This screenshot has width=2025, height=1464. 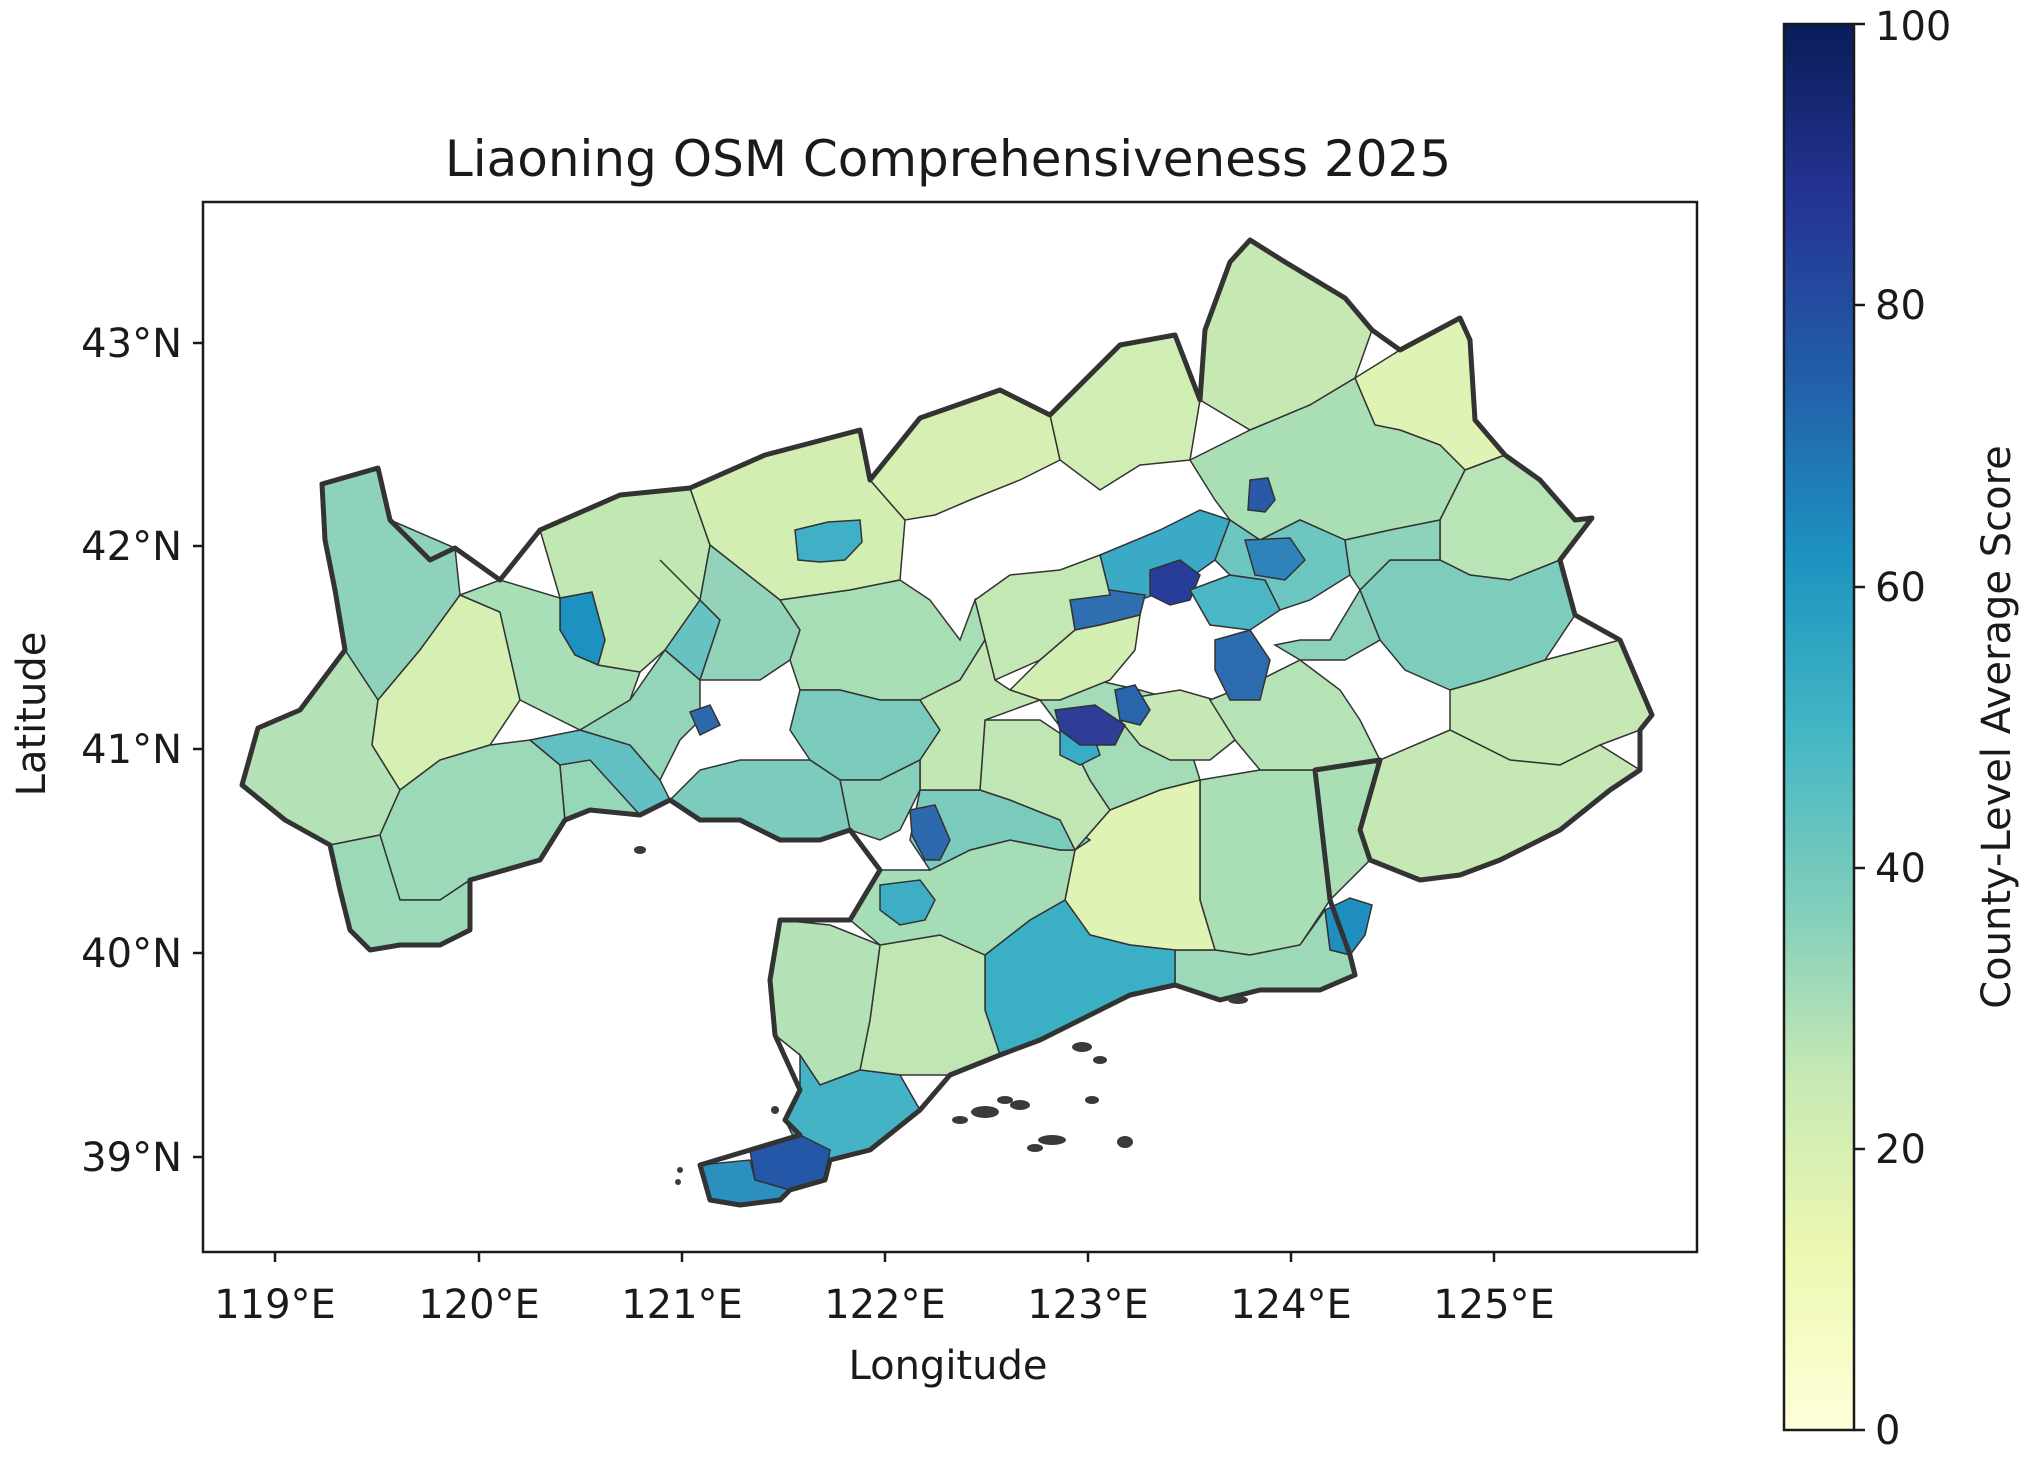 I want to click on region-panjin, so click(x=880, y=799).